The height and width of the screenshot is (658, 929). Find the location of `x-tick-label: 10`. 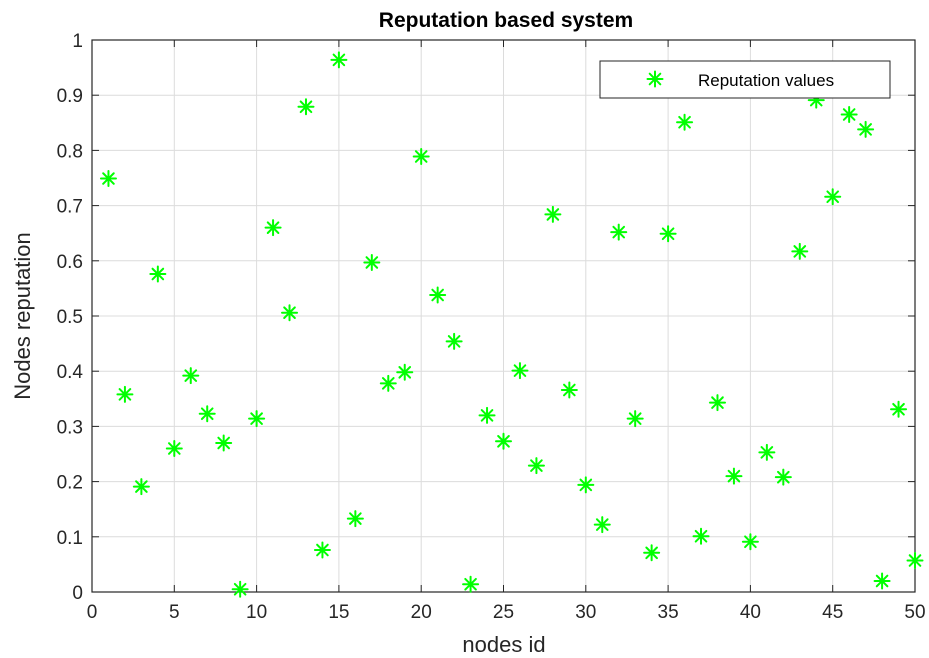

x-tick-label: 10 is located at coordinates (256, 612).